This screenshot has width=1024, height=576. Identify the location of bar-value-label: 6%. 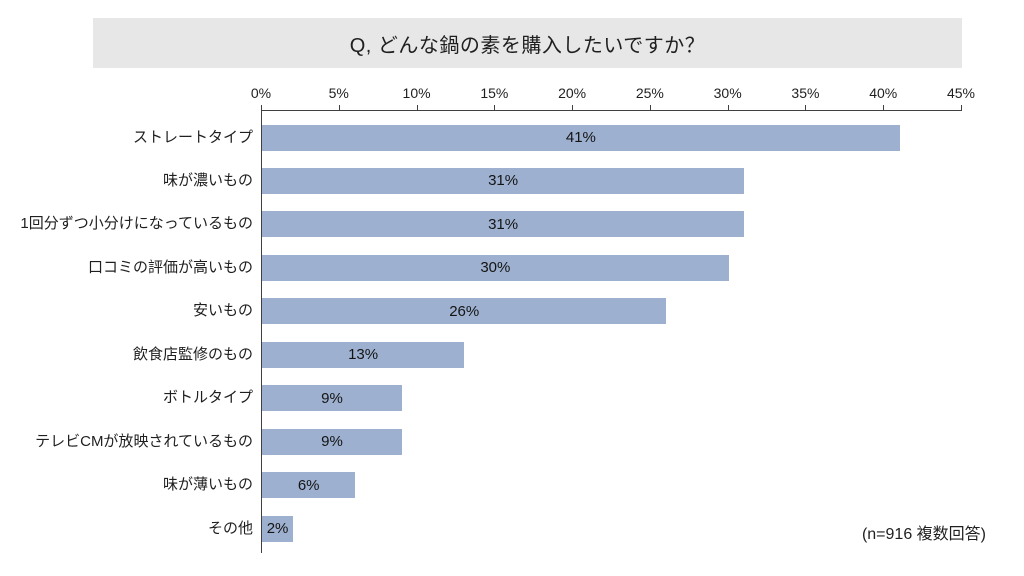
(308, 485).